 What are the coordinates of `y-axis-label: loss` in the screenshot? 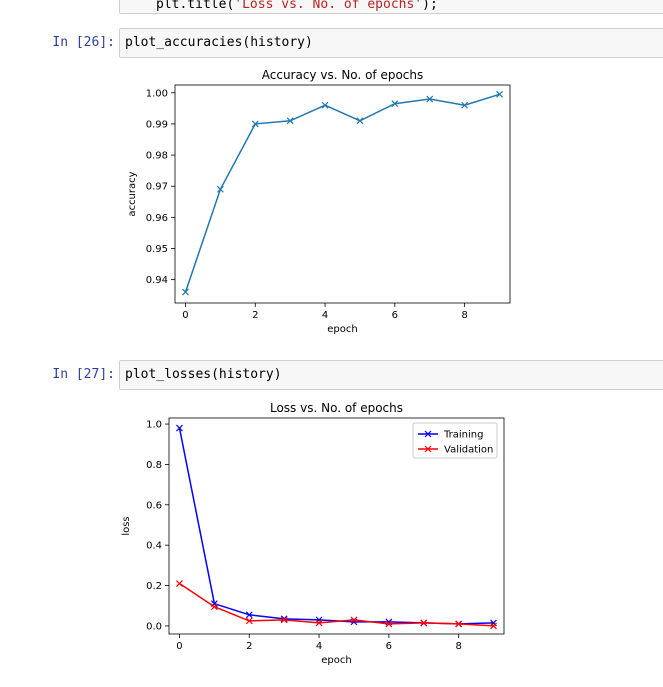 It's located at (126, 525).